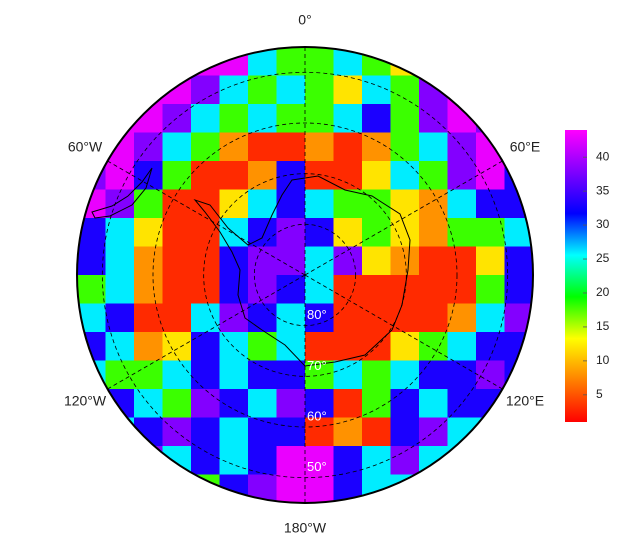 The image size is (625, 552). What do you see at coordinates (525, 147) in the screenshot?
I see `meridian-label: 60°E` at bounding box center [525, 147].